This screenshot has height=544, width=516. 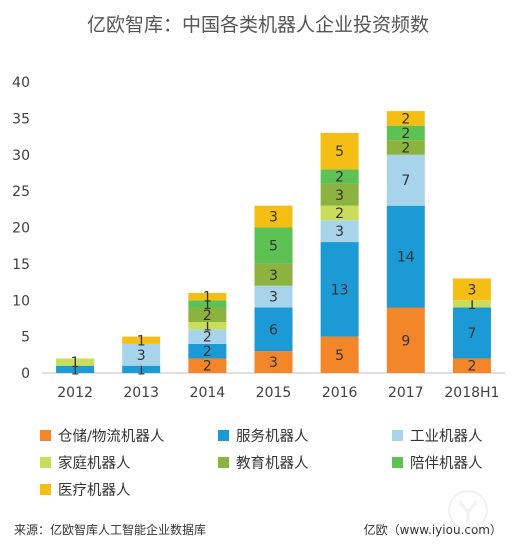 I want to click on legend-item: 医疗机器人, so click(x=85, y=489).